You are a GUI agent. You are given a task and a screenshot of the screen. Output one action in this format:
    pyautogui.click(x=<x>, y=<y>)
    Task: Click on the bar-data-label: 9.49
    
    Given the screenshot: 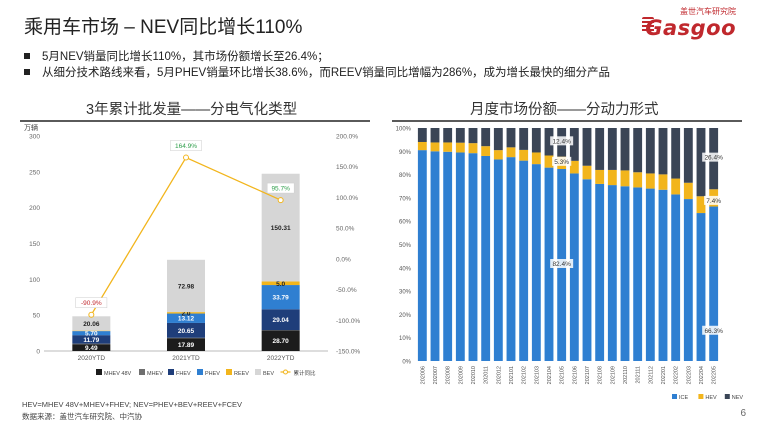 What is the action you would take?
    pyautogui.click(x=91, y=348)
    